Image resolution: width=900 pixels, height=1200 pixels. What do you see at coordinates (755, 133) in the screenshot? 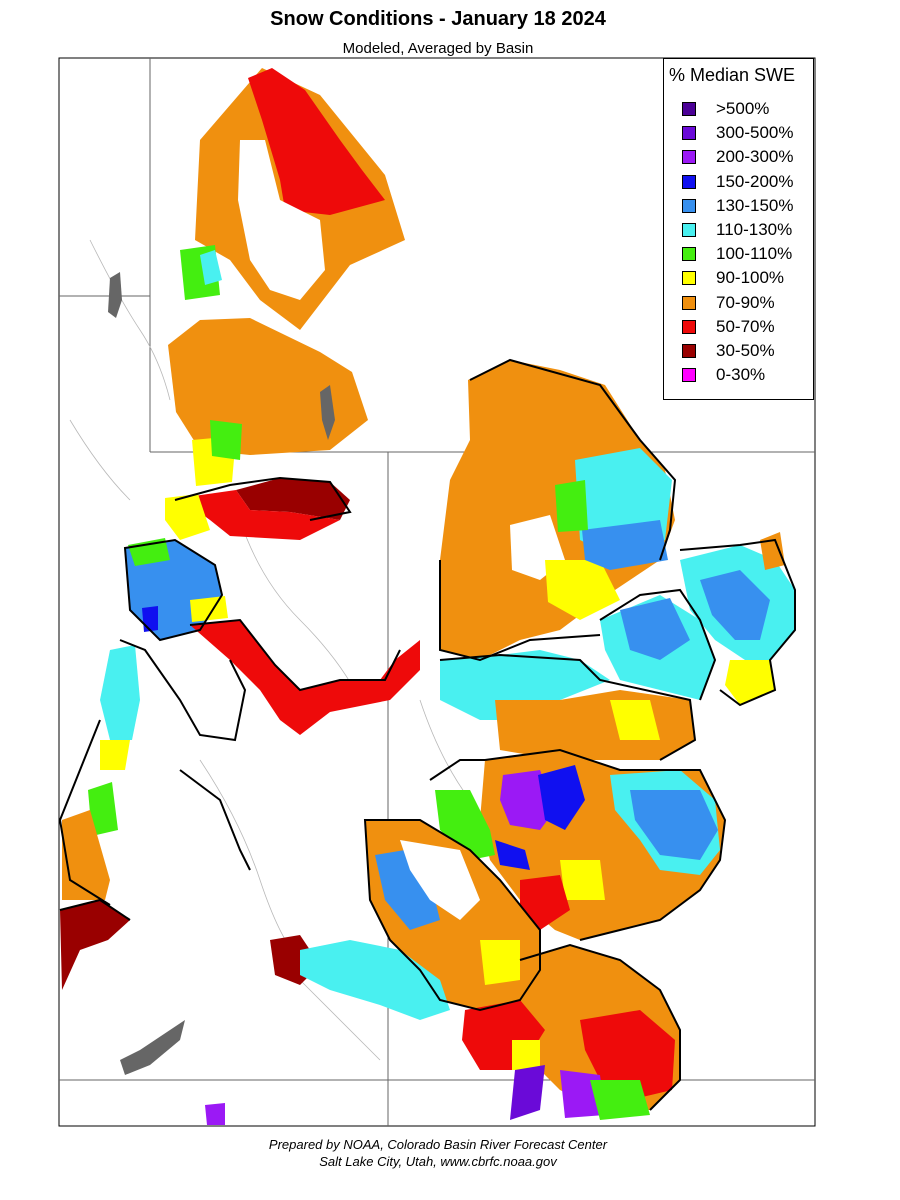
I see `legend-label: 300-500%` at bounding box center [755, 133].